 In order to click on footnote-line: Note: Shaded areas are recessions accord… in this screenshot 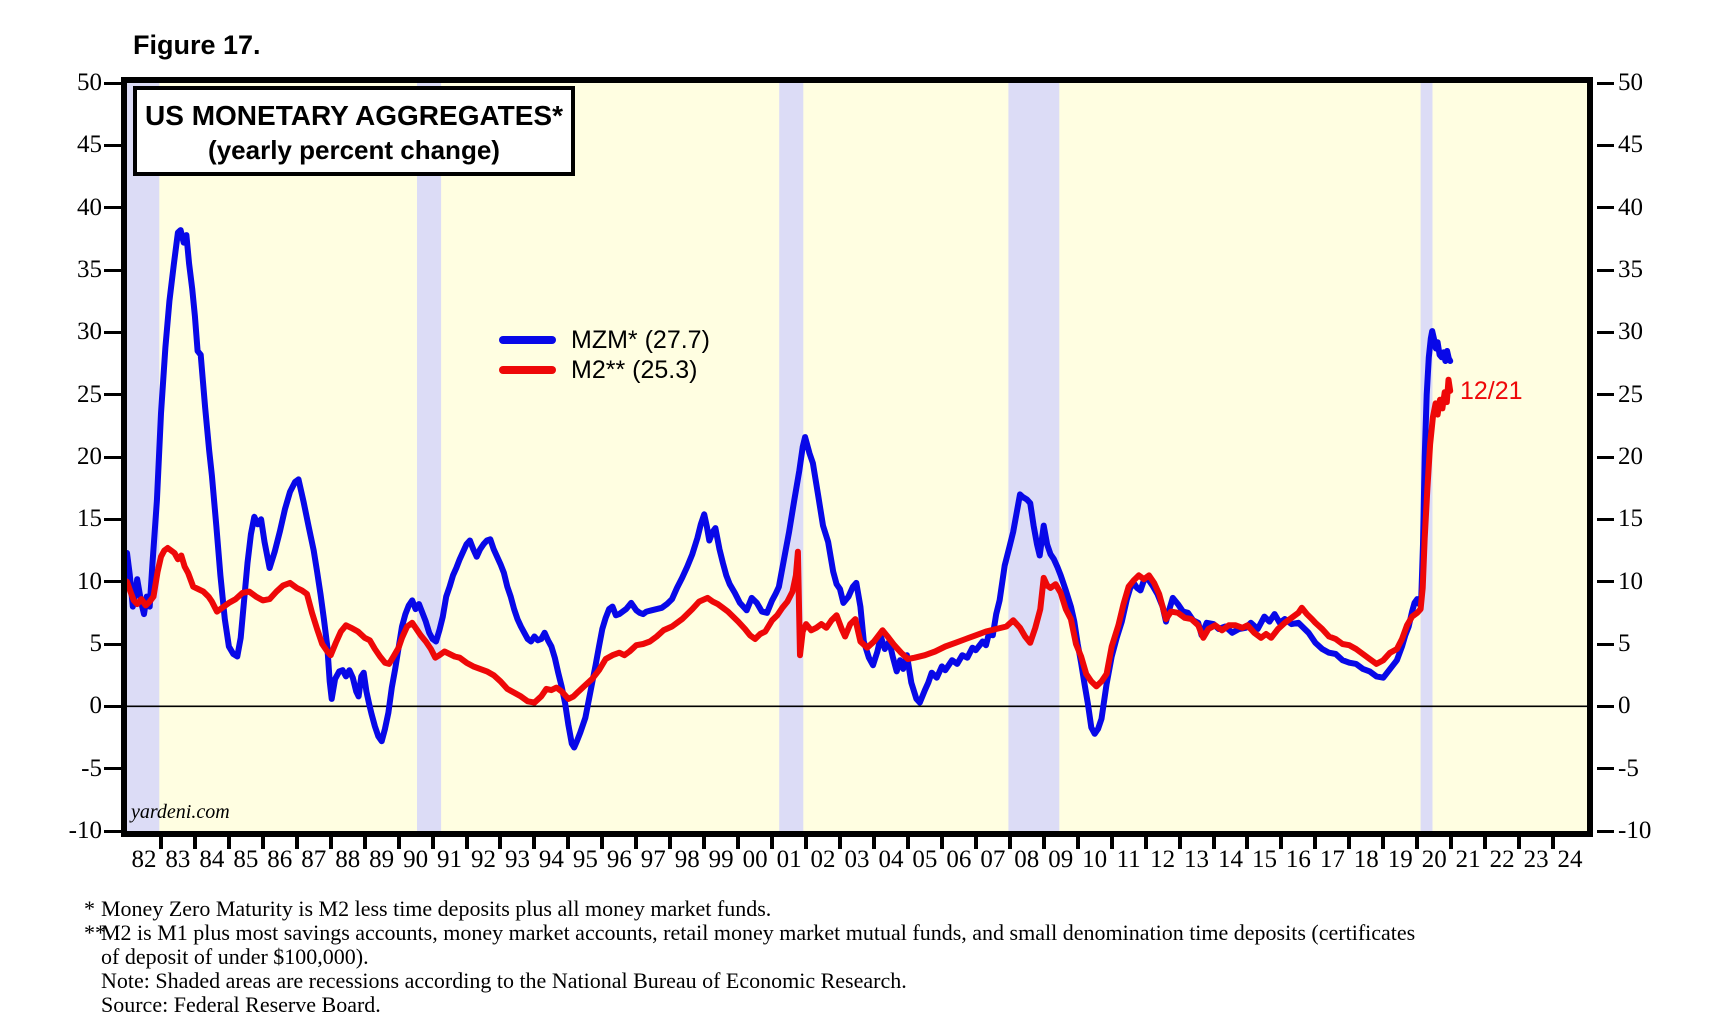, I will do `click(504, 980)`.